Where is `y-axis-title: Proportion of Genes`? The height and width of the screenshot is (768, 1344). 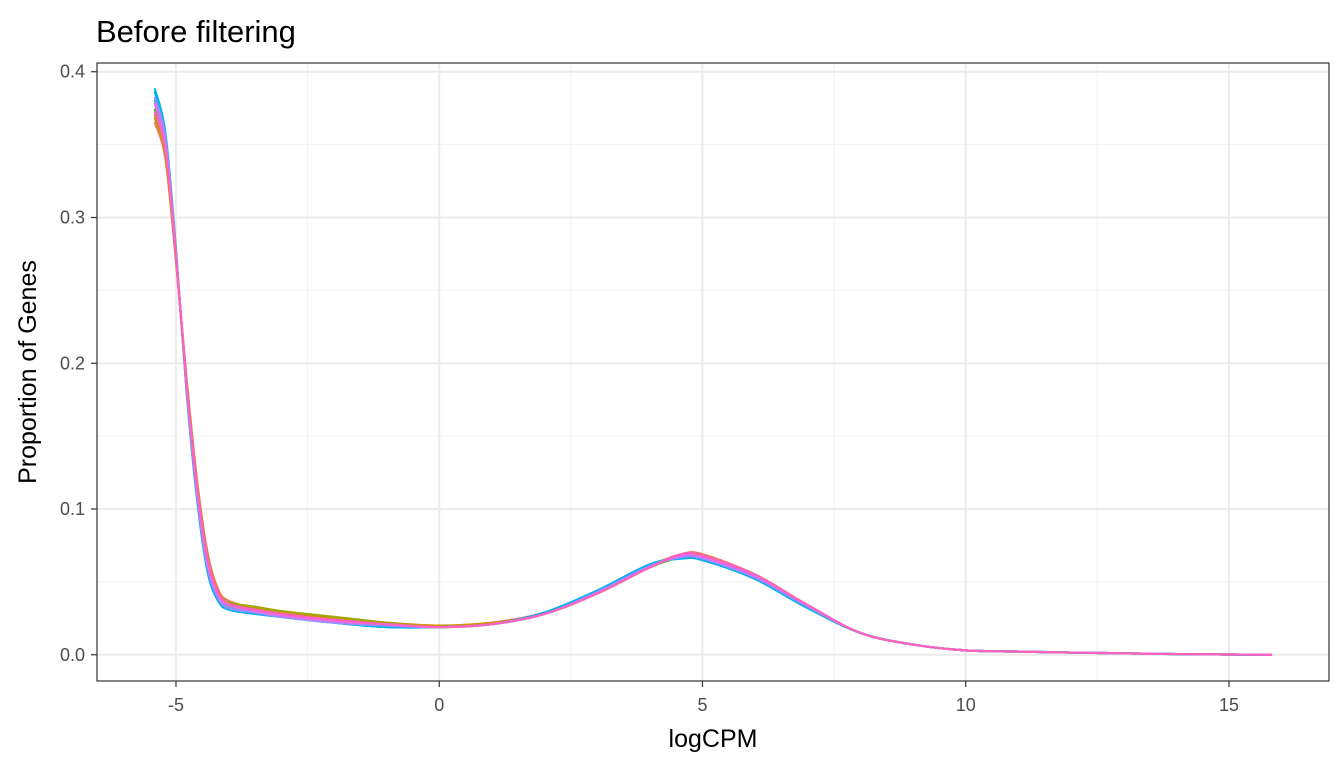
y-axis-title: Proportion of Genes is located at coordinates (28, 372).